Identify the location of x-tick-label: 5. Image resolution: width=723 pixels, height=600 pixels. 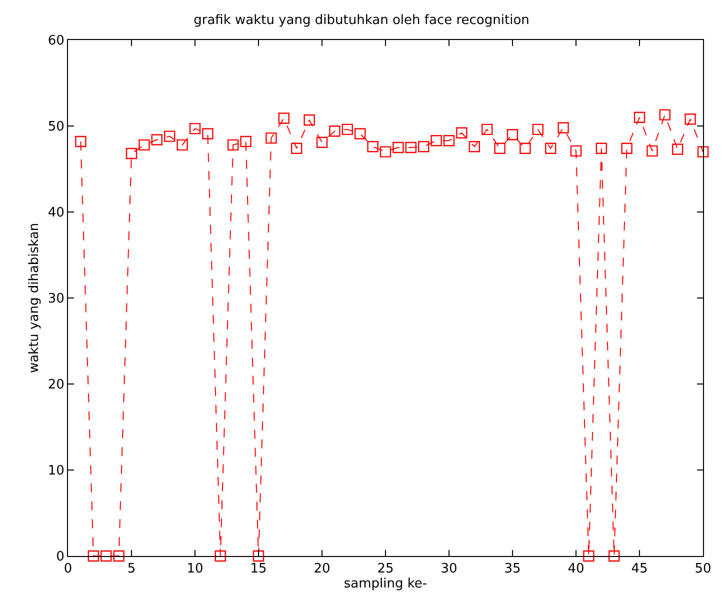
(131, 569).